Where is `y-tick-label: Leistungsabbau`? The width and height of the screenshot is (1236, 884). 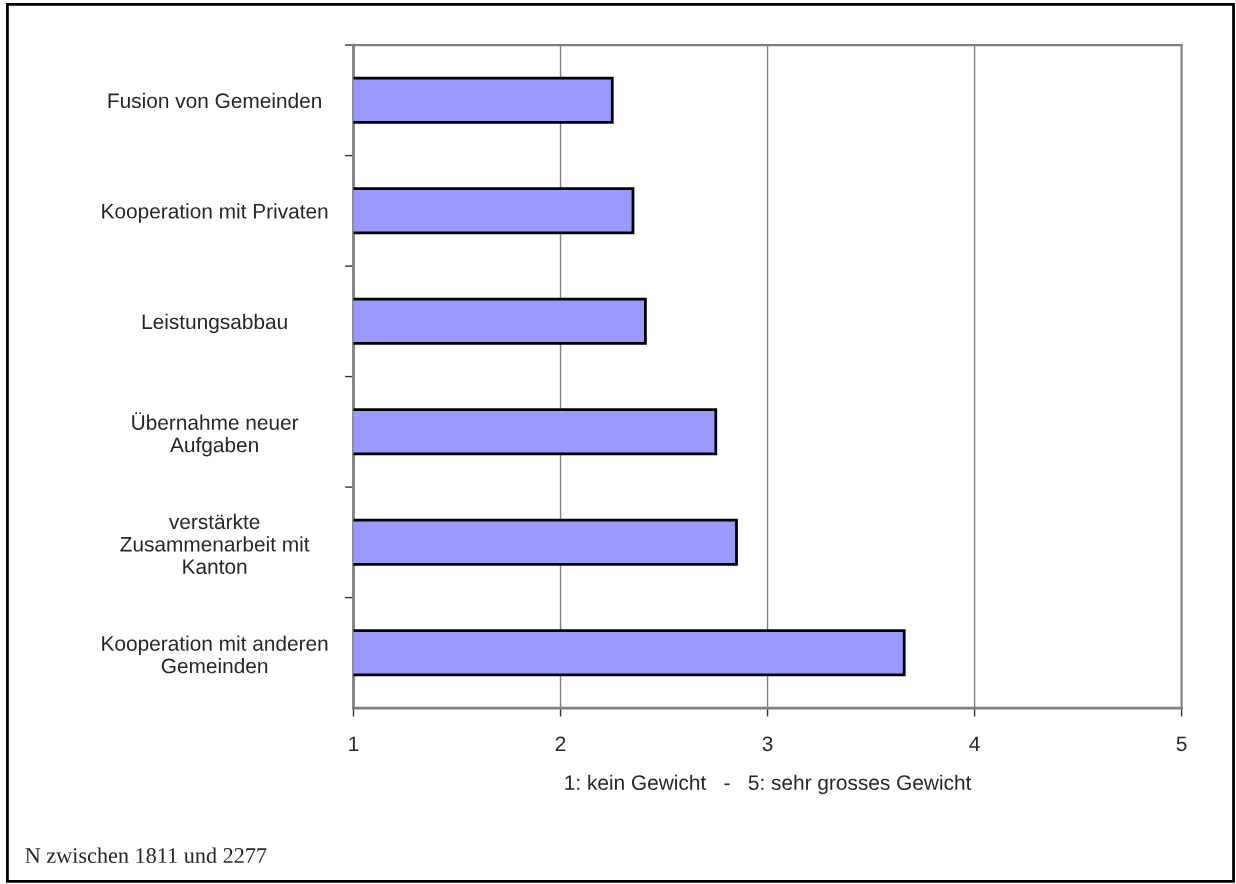 y-tick-label: Leistungsabbau is located at coordinates (214, 323).